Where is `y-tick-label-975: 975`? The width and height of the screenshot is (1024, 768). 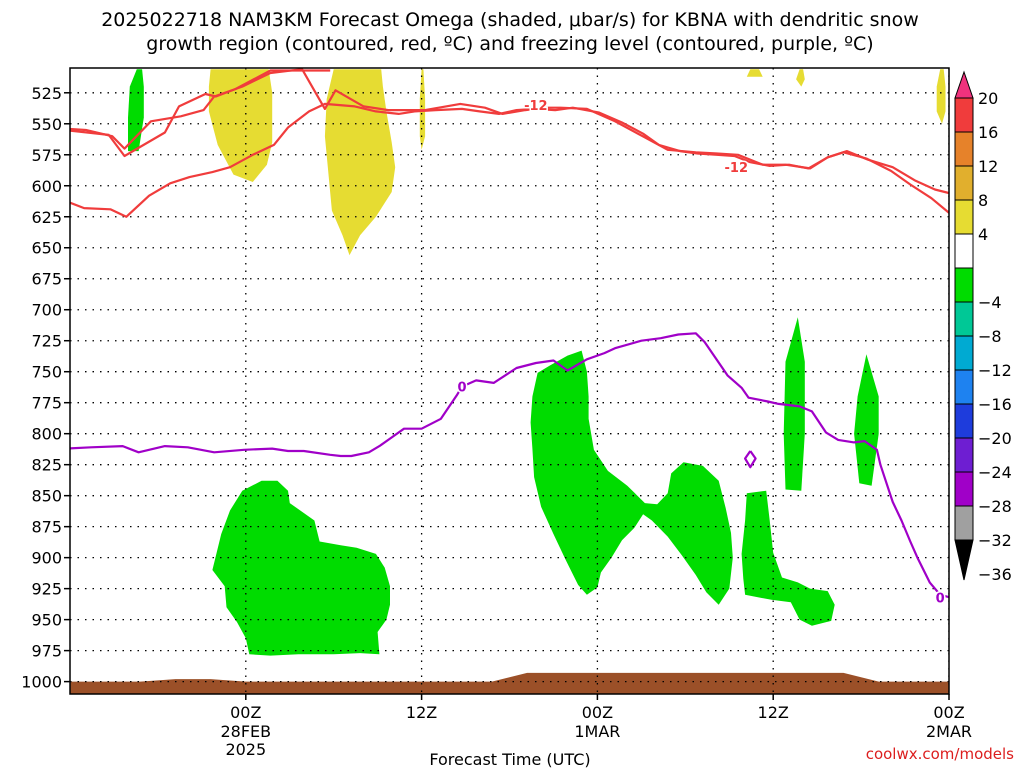 y-tick-label-975: 975 is located at coordinates (46, 651).